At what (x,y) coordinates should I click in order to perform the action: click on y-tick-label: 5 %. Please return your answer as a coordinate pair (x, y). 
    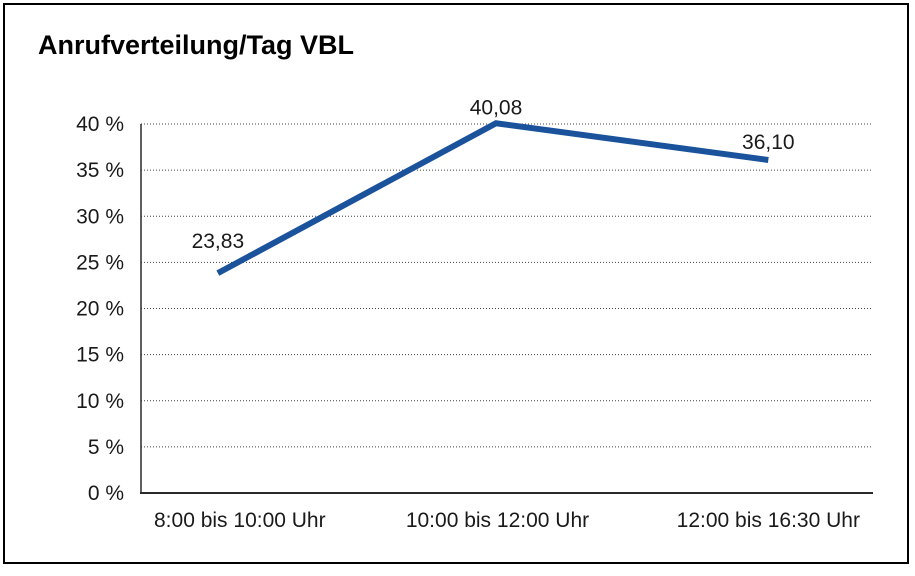
    Looking at the image, I should click on (106, 447).